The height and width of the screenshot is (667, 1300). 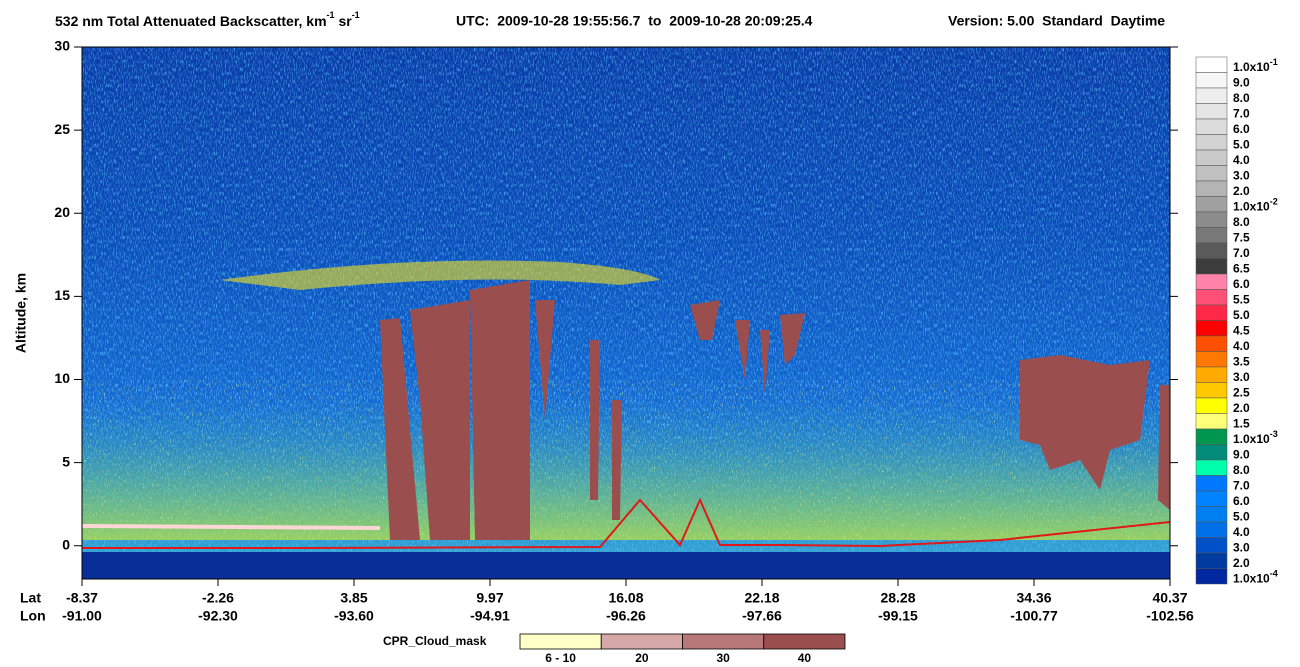 I want to click on colorbar-label: 6.5, so click(x=1241, y=269).